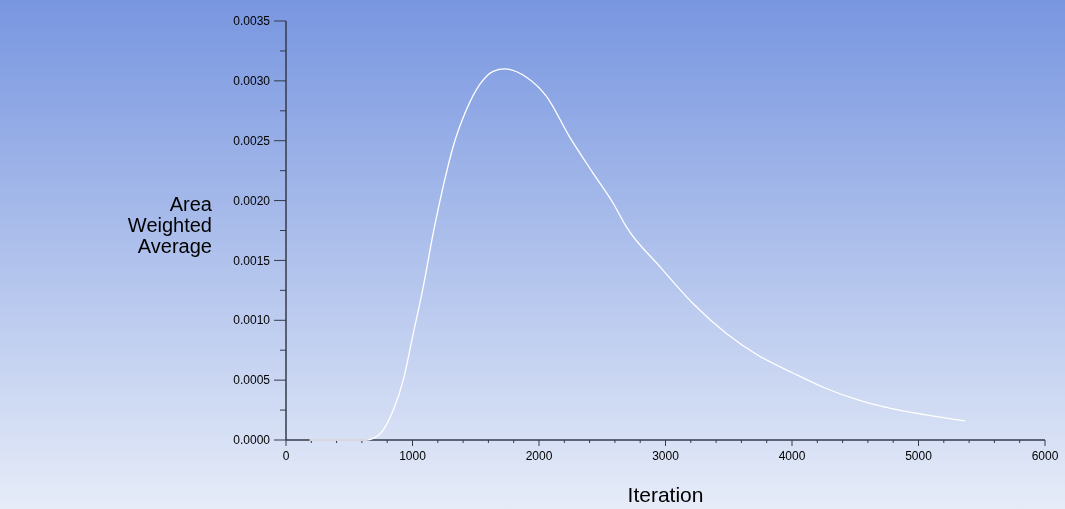 The image size is (1065, 509). I want to click on x-tick-label: 5000, so click(919, 456).